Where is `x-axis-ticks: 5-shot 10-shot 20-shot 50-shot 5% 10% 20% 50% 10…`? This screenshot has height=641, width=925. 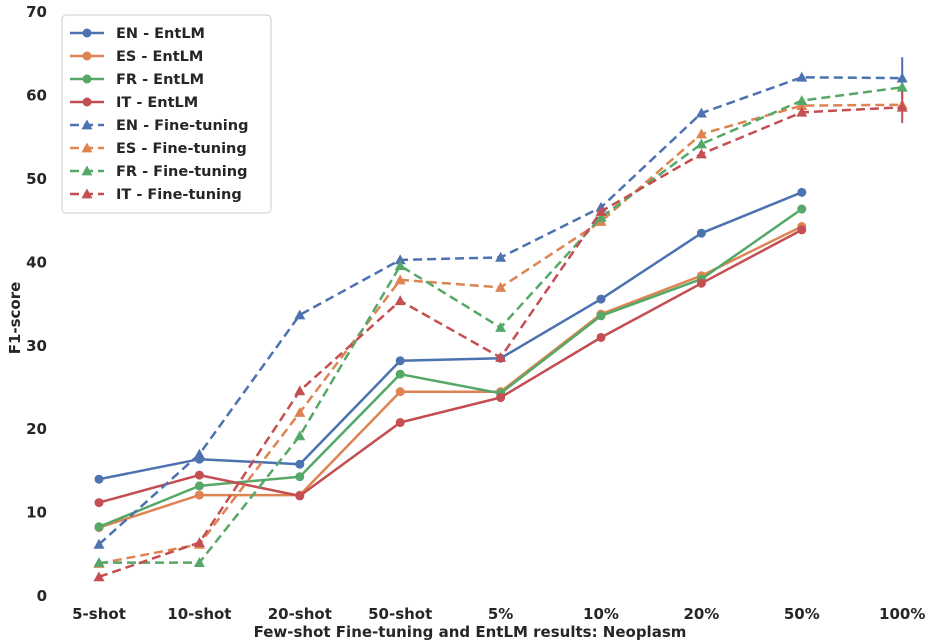
x-axis-ticks: 5-shot 10-shot 20-shot 50-shot 5% 10% 20% 50% 10… is located at coordinates (498, 614).